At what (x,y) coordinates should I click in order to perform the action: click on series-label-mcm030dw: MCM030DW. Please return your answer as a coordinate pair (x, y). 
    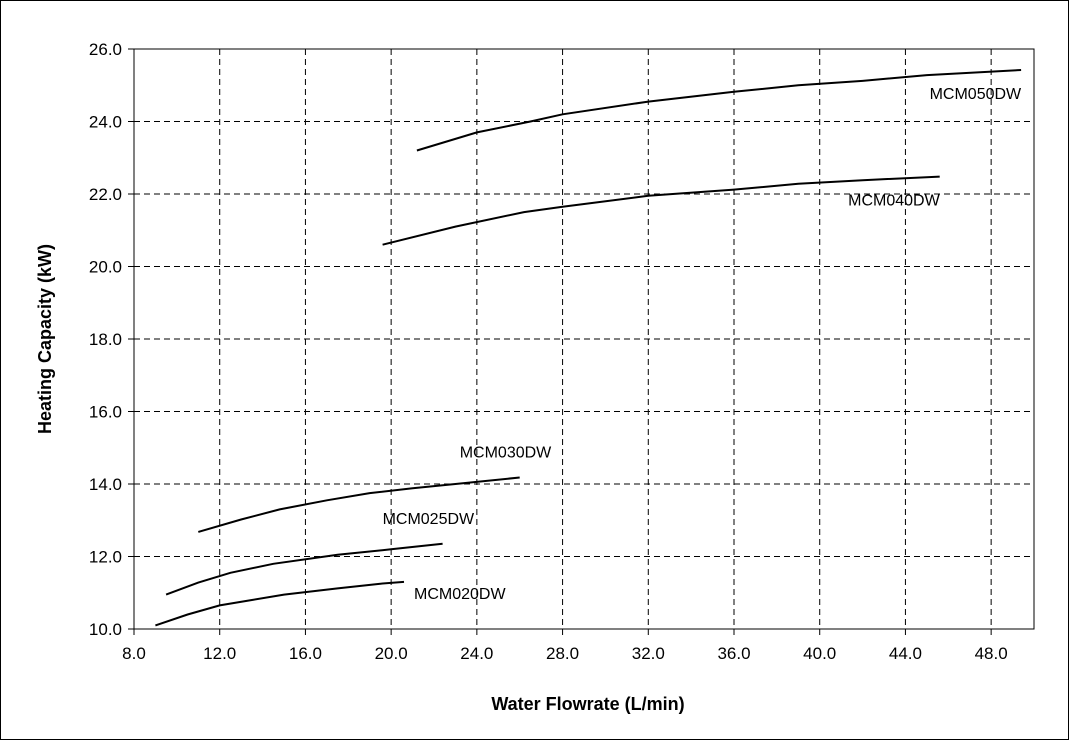
    Looking at the image, I should click on (506, 452).